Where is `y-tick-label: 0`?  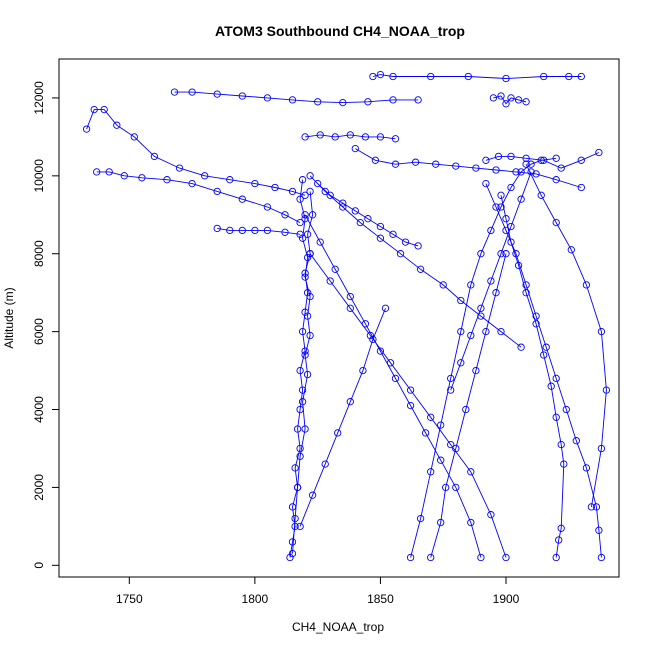
y-tick-label: 0 is located at coordinates (39, 565).